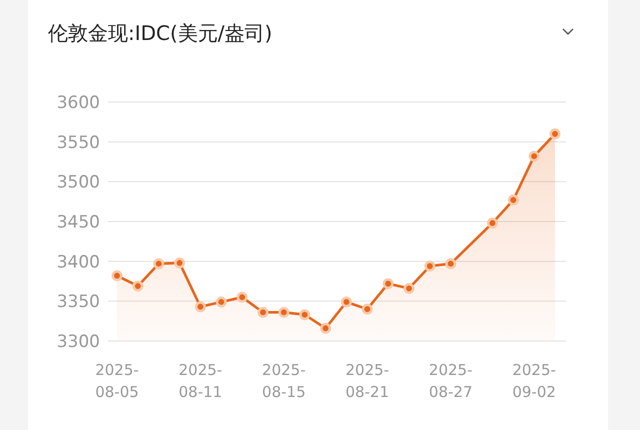 The height and width of the screenshot is (430, 640). What do you see at coordinates (450, 381) in the screenshot?
I see `x-tick-label: 2025-08-27` at bounding box center [450, 381].